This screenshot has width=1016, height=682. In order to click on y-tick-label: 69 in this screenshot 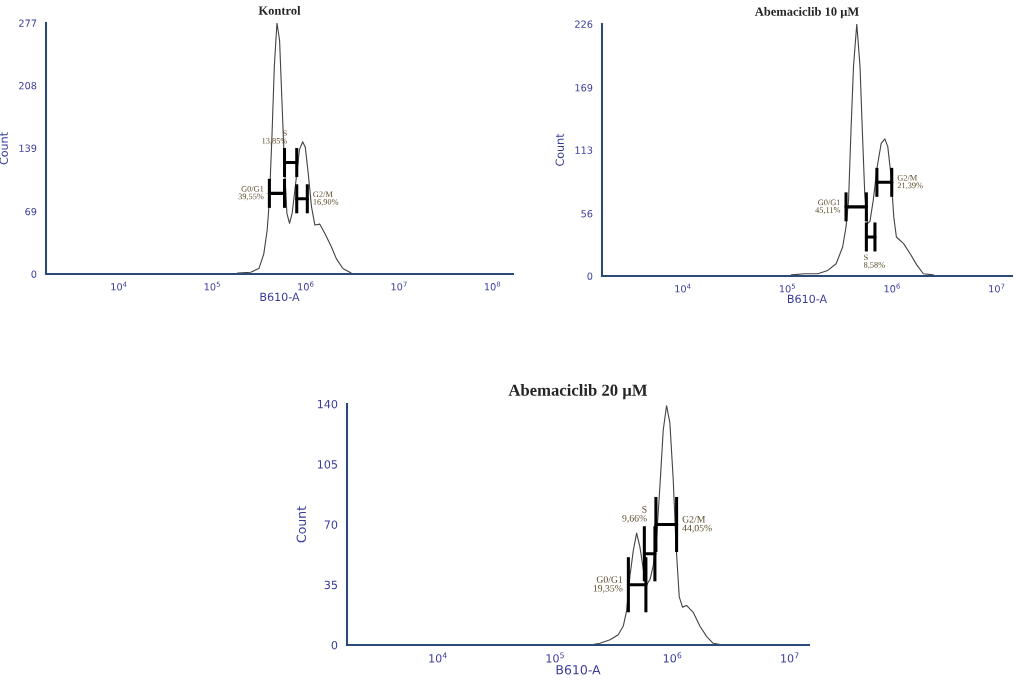, I will do `click(31, 211)`.